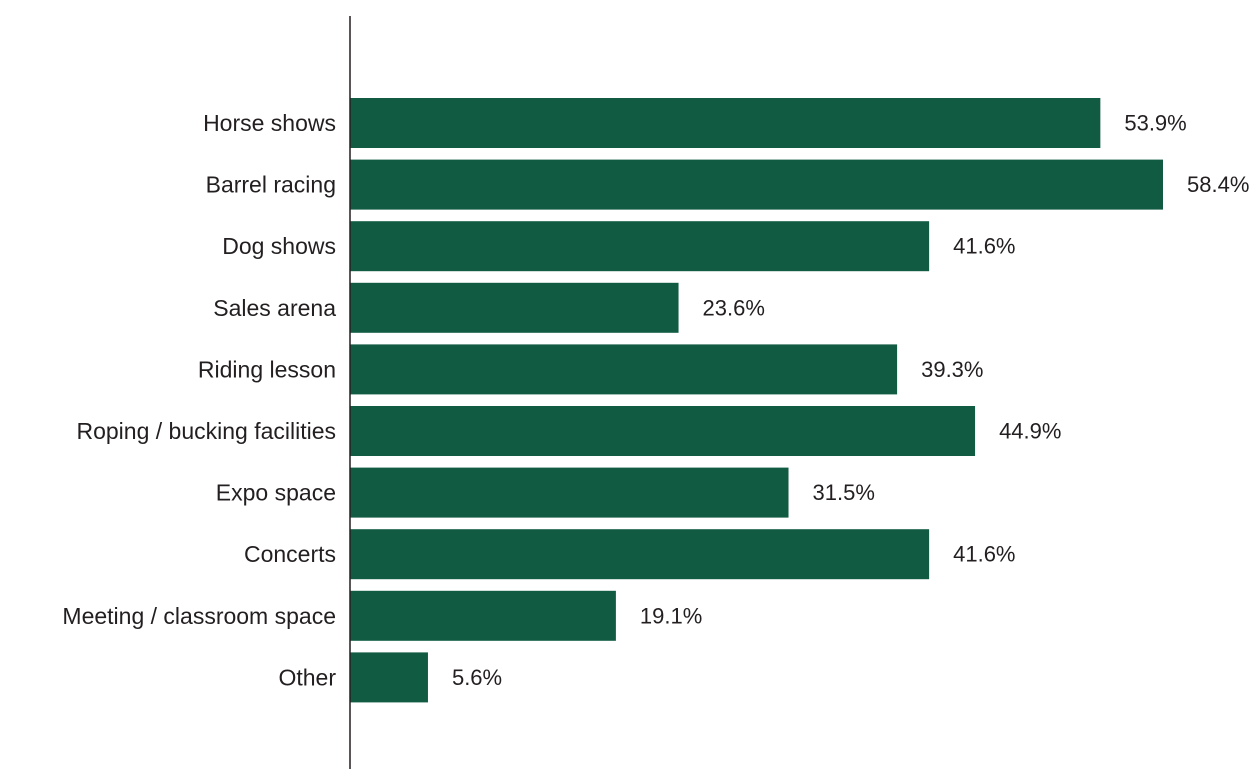  What do you see at coordinates (1030, 431) in the screenshot?
I see `value-label: 44.9%` at bounding box center [1030, 431].